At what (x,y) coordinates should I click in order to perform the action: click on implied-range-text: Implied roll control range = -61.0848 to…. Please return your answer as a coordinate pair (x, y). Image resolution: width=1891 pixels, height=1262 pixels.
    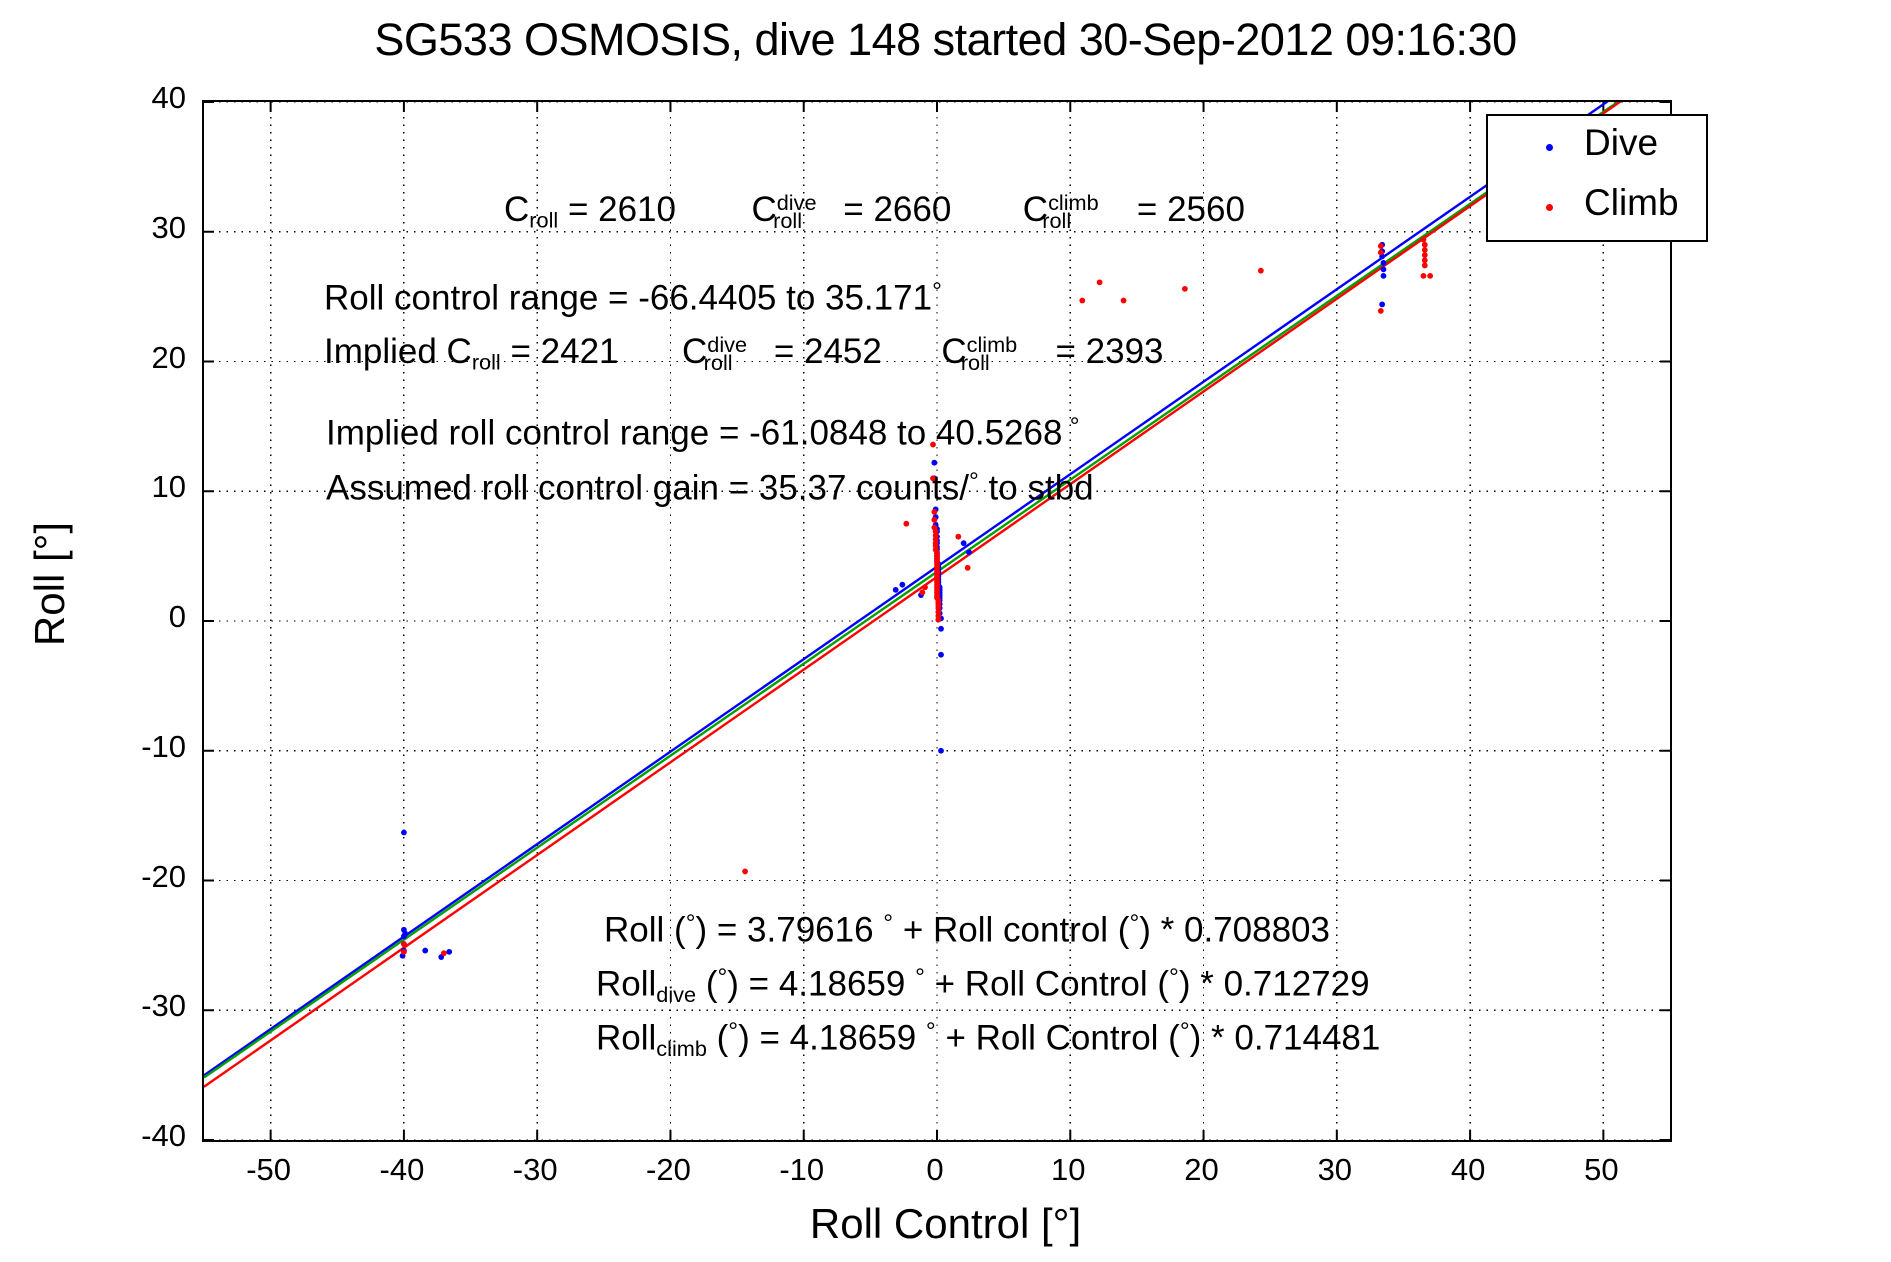
    Looking at the image, I should click on (694, 433).